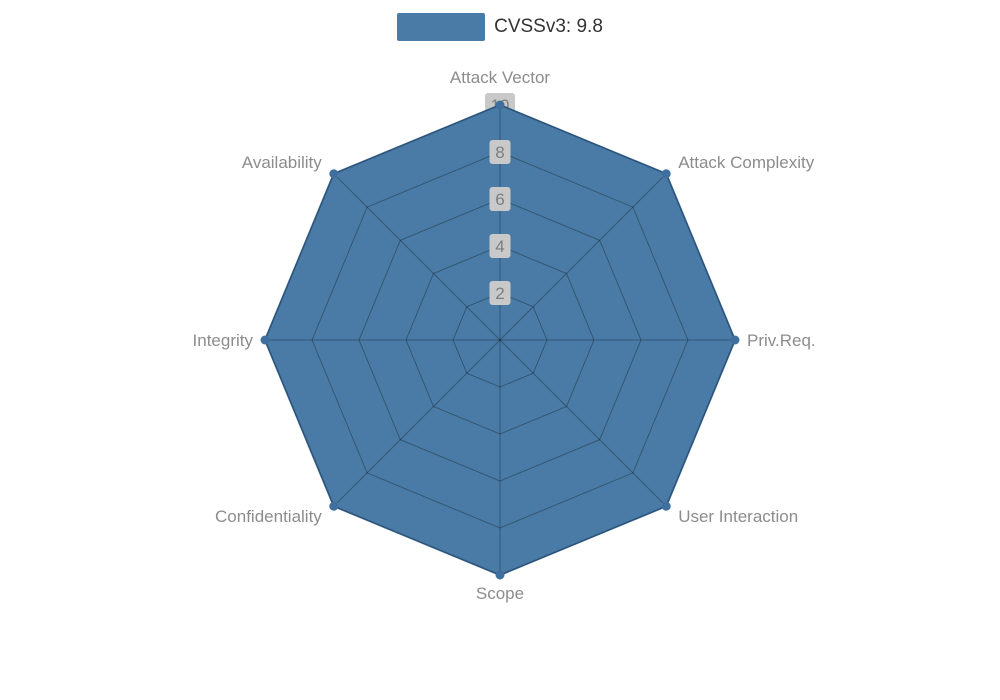 This screenshot has width=1000, height=700. What do you see at coordinates (441, 27) in the screenshot?
I see `legend-color-swatch` at bounding box center [441, 27].